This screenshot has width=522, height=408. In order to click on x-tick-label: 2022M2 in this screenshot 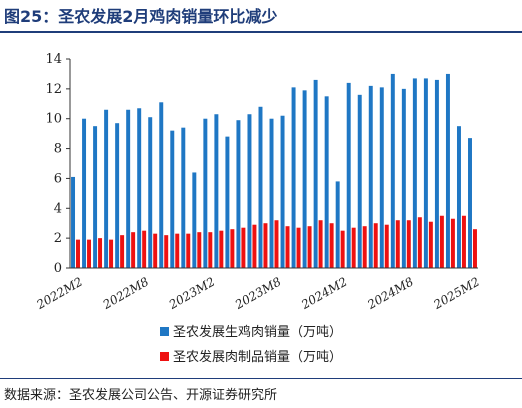, I will do `click(59, 293)`.